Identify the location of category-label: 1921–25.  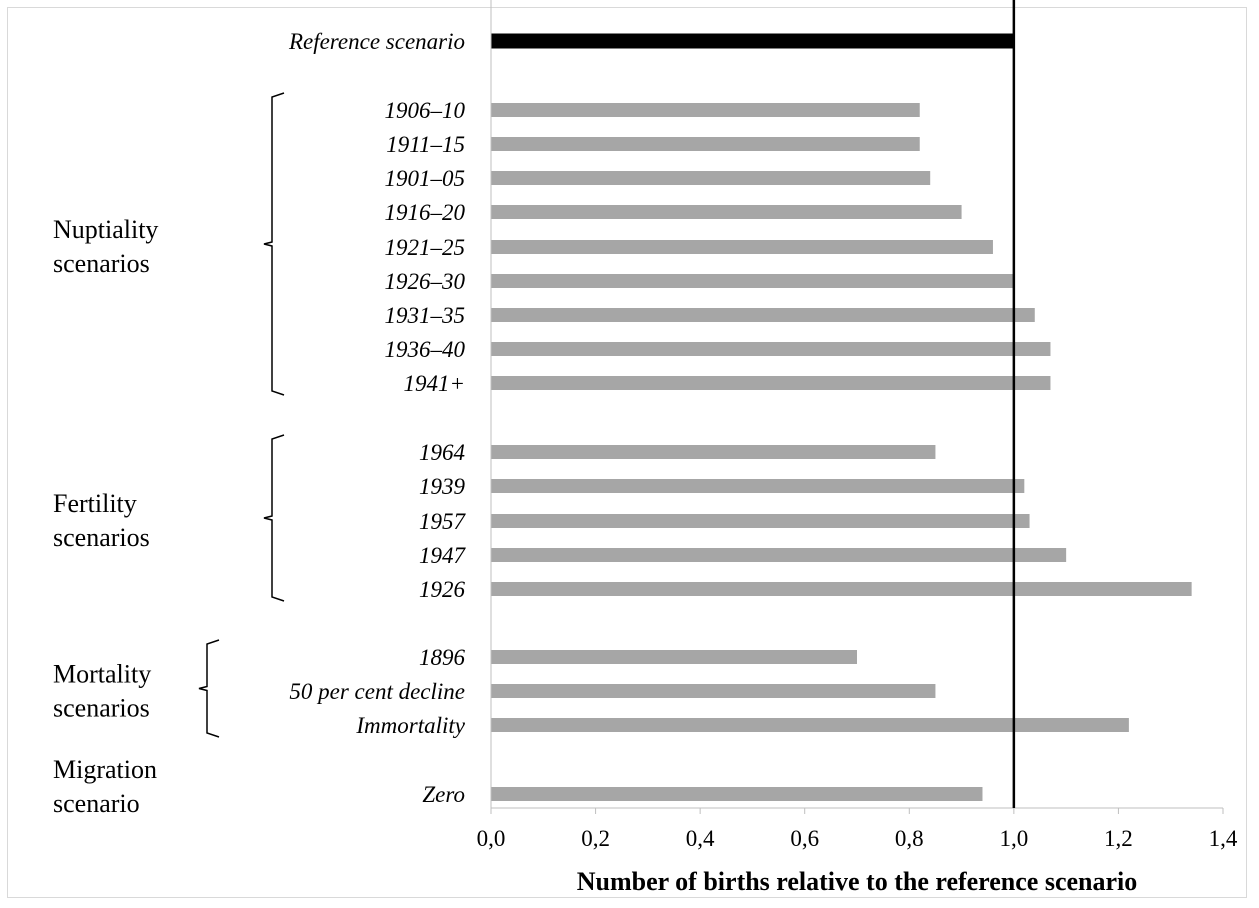
(425, 247).